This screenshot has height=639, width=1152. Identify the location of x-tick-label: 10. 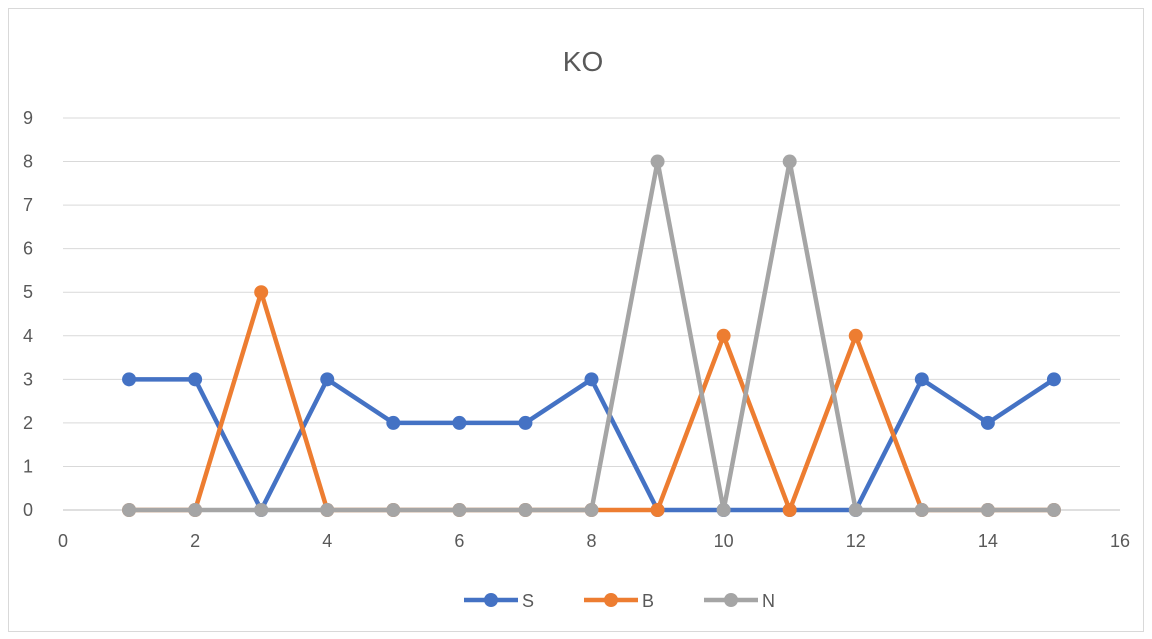
(724, 541).